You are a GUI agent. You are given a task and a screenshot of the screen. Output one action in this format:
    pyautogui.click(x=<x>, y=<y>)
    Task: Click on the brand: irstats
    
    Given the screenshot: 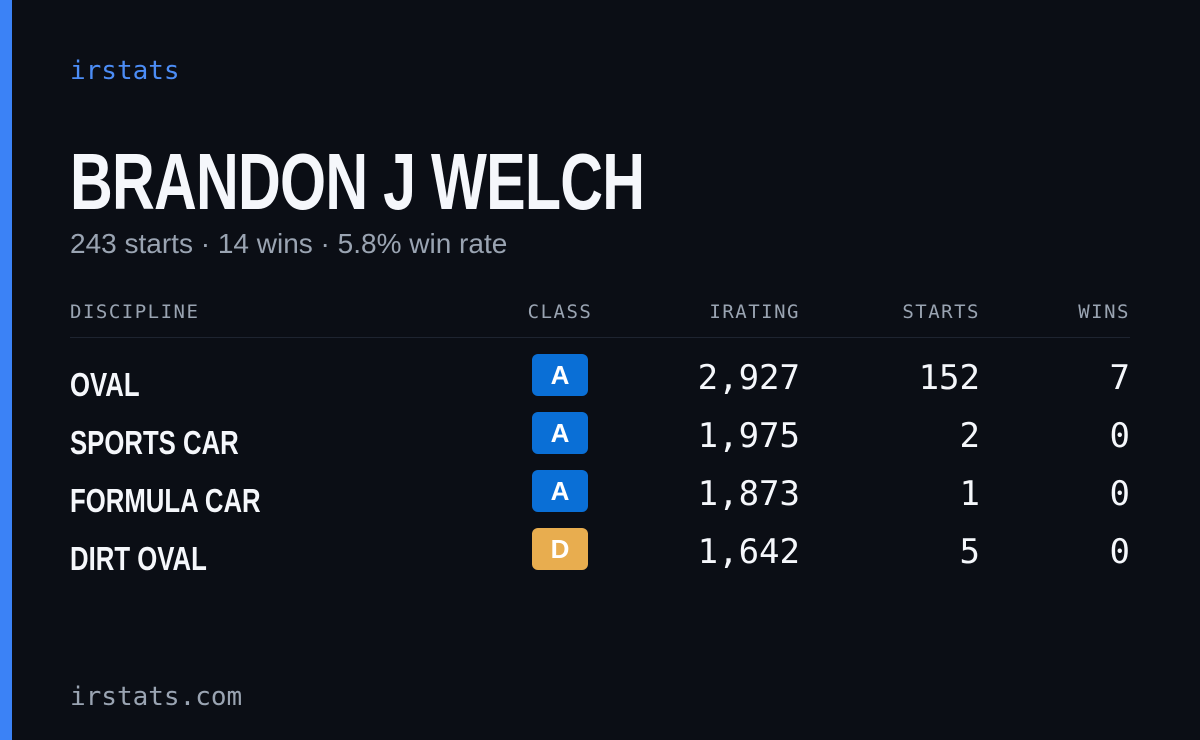 What is the action you would take?
    pyautogui.click(x=125, y=71)
    